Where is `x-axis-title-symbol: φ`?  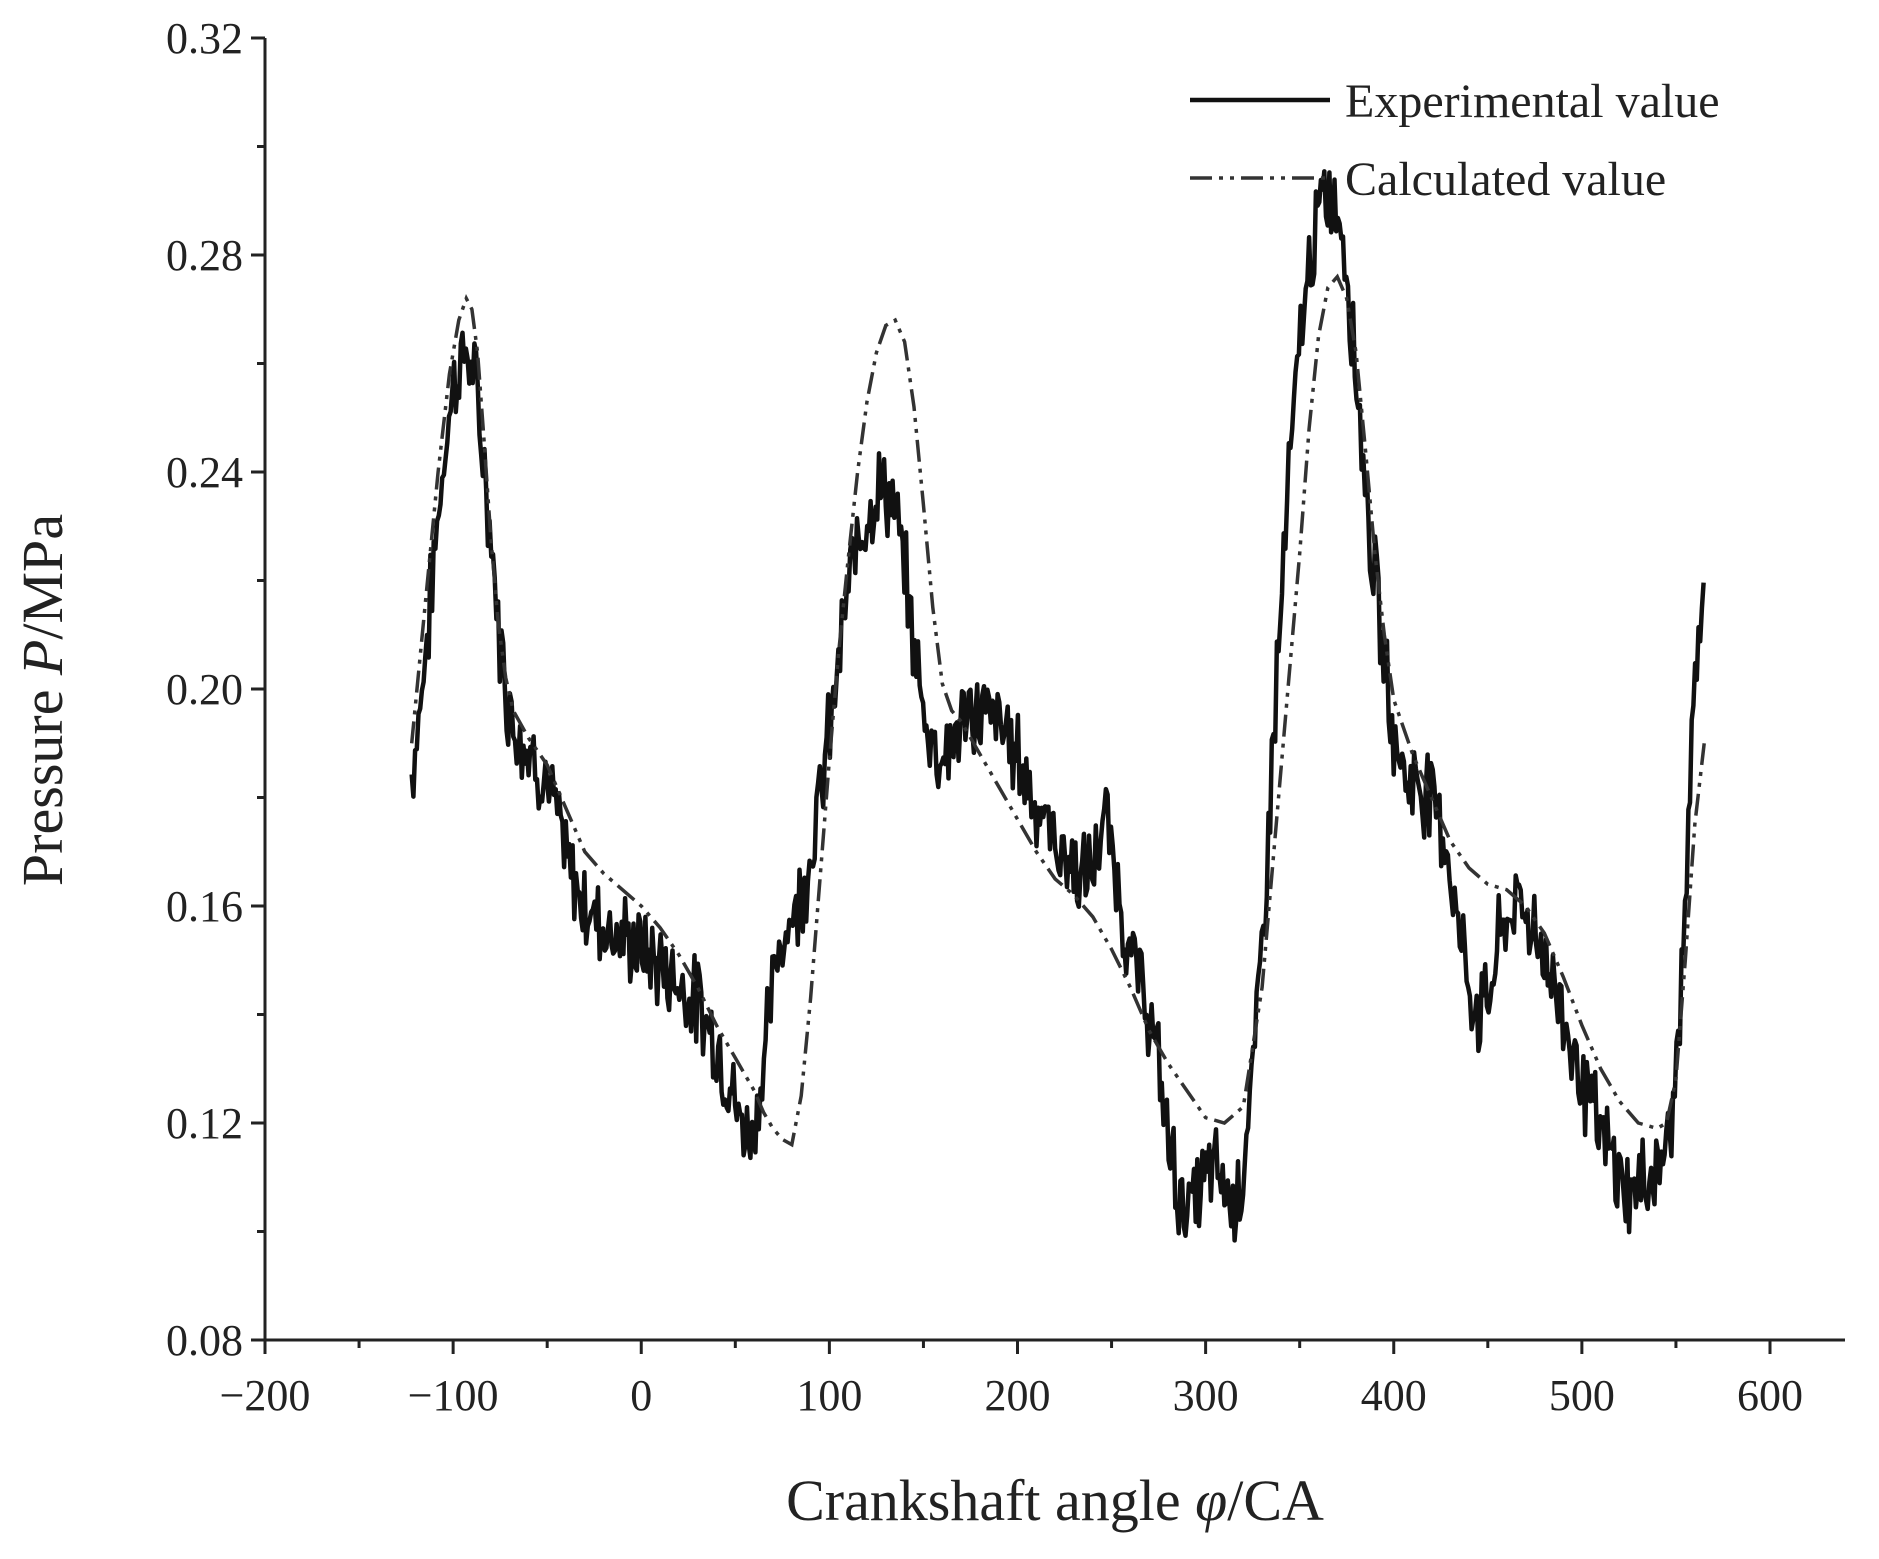 x-axis-title-symbol: φ is located at coordinates (1211, 1500).